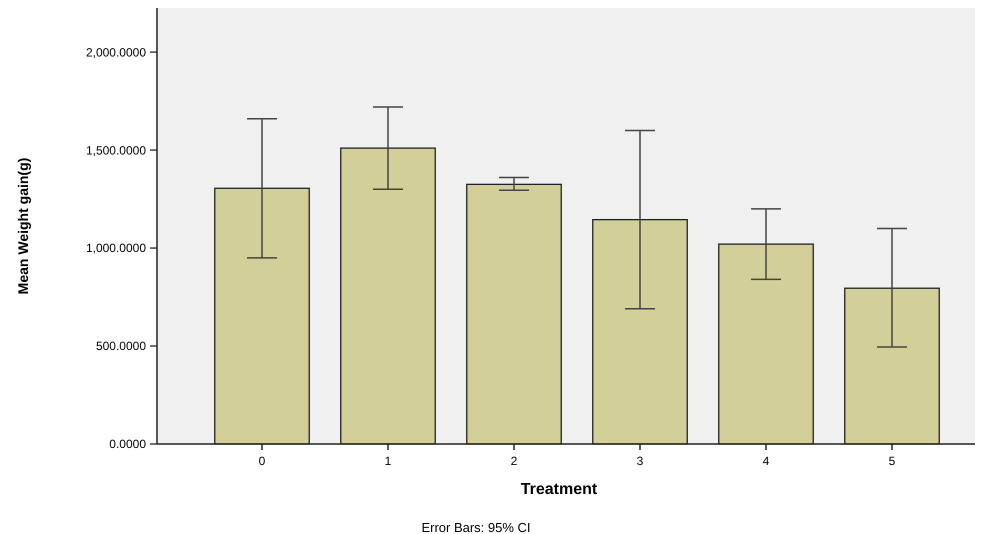 The image size is (986, 534). Describe the element at coordinates (559, 489) in the screenshot. I see `x-axis-title: Treatment` at that location.